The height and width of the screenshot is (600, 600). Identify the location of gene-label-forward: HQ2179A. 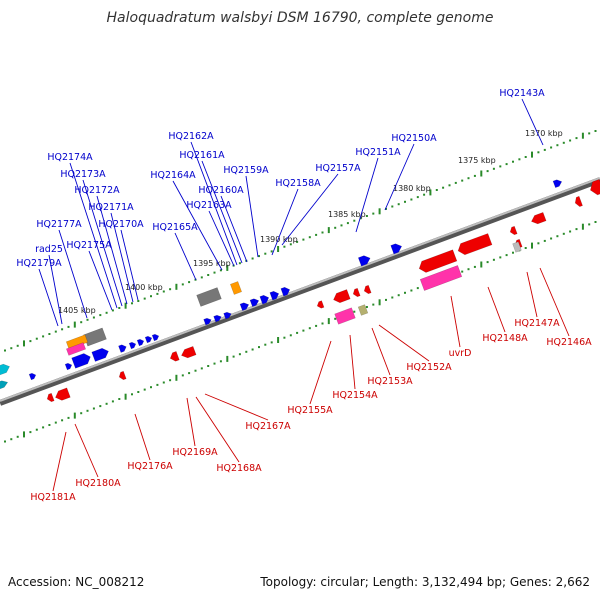
(39, 263).